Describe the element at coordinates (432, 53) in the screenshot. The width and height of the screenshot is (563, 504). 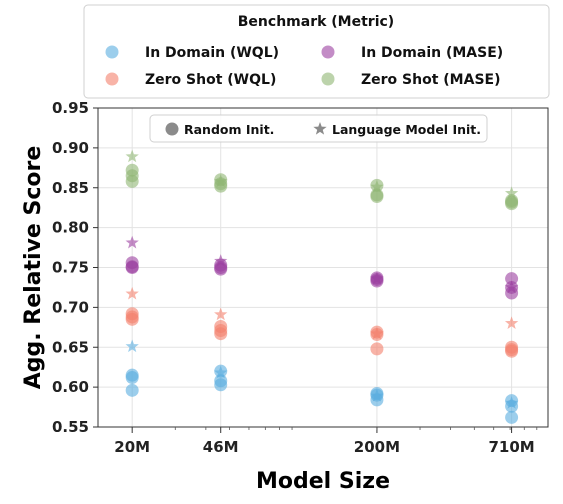
I see `legend-entry-label: In Domain (MASE)` at that location.